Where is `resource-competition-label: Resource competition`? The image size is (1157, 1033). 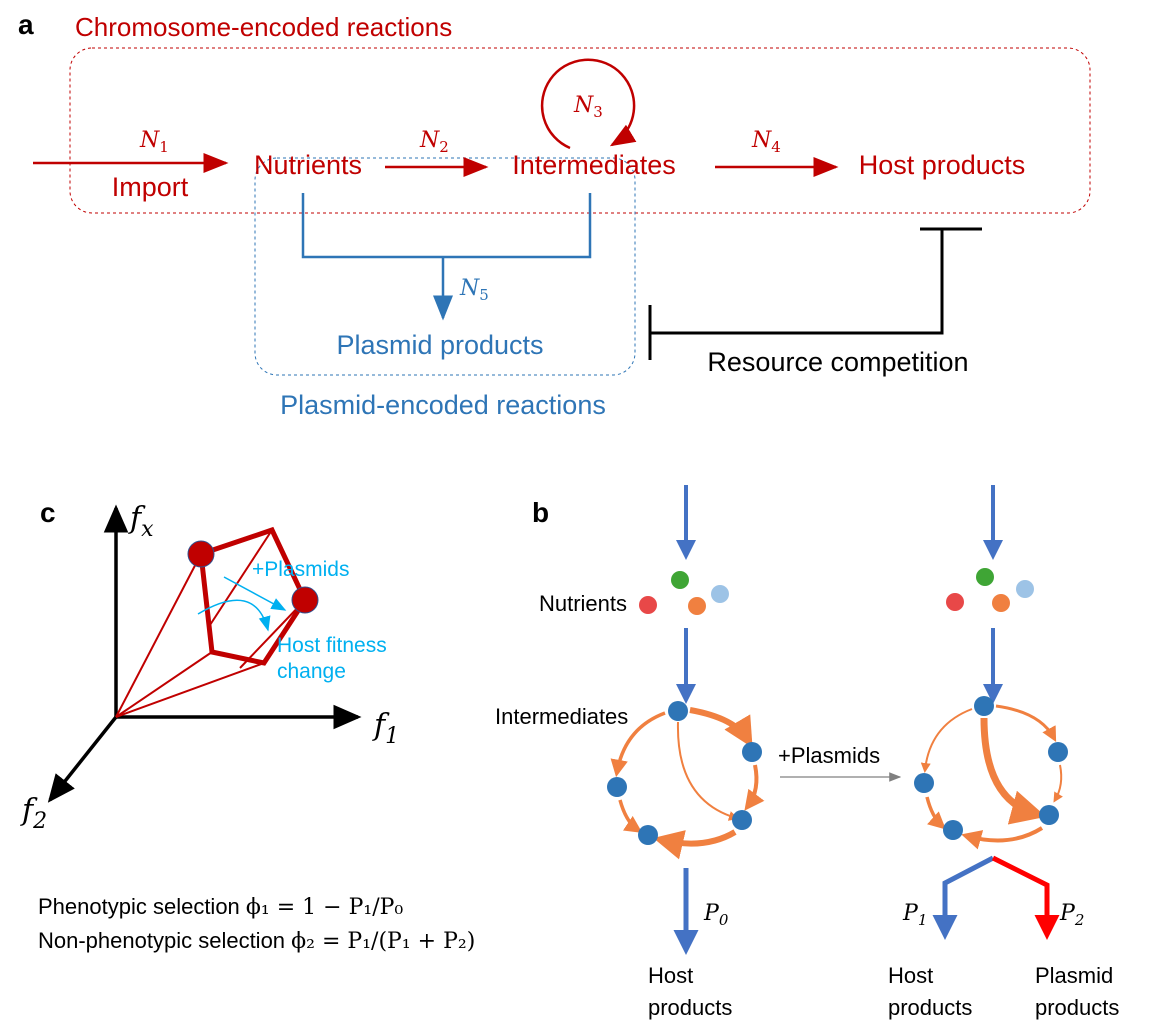
resource-competition-label: Resource competition is located at coordinates (837, 362).